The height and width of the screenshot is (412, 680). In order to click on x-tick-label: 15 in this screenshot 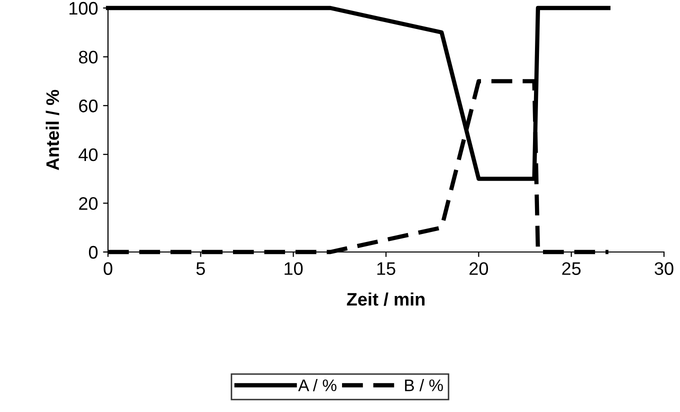, I will do `click(386, 268)`.